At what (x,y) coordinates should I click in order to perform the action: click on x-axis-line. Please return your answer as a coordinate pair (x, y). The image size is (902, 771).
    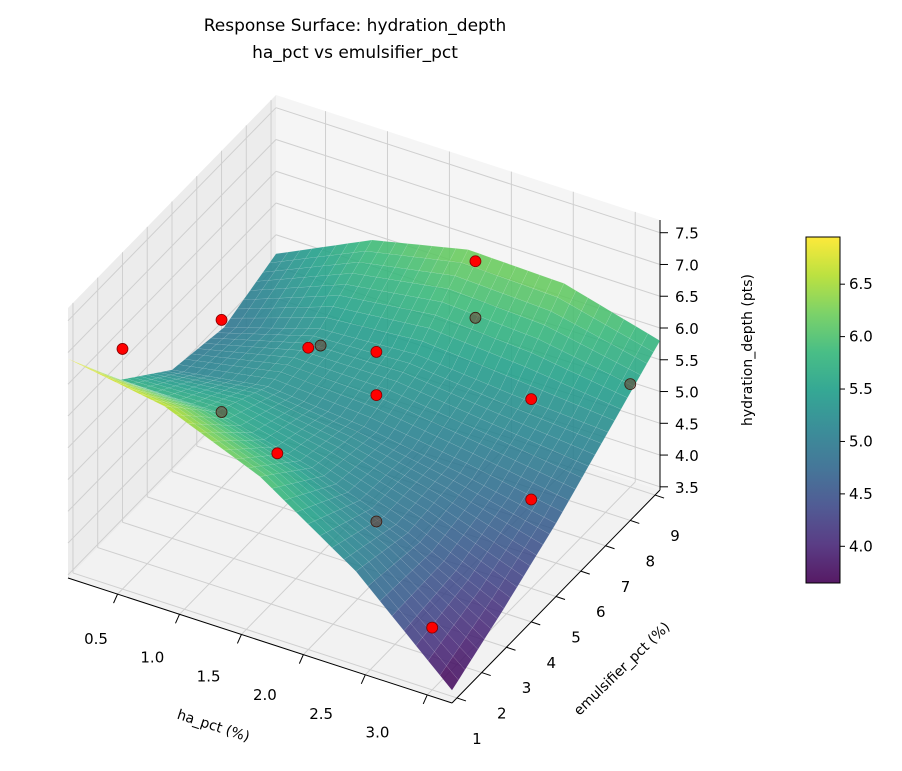
    Looking at the image, I should click on (260, 640).